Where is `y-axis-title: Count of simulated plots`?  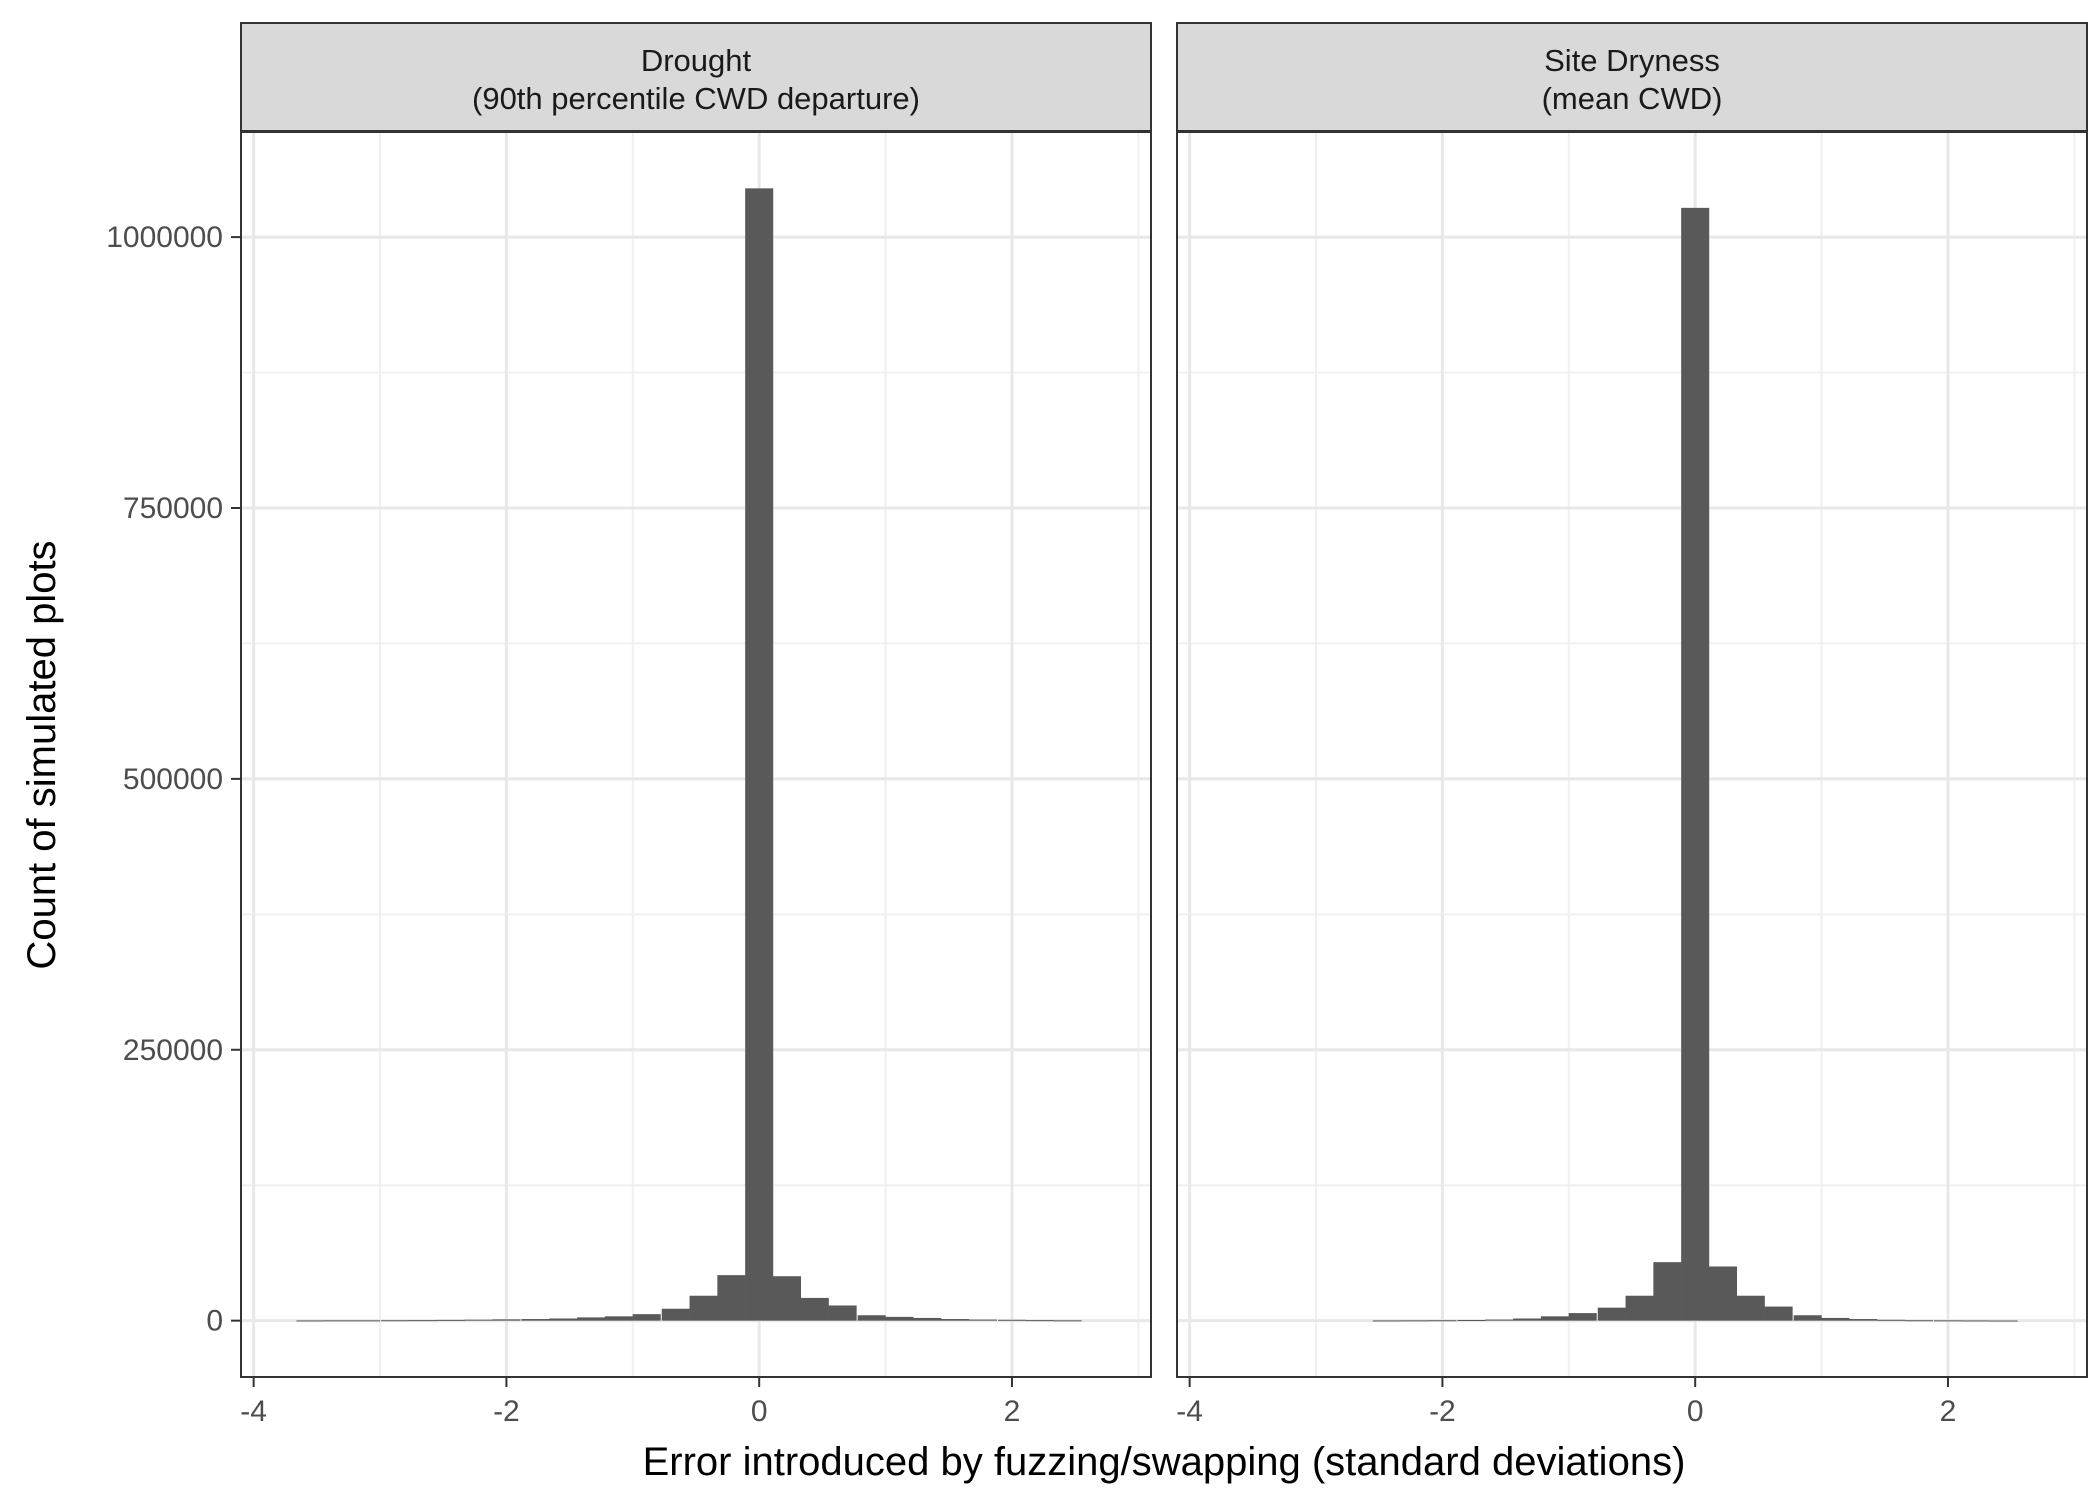
y-axis-title: Count of simulated plots is located at coordinates (42, 754).